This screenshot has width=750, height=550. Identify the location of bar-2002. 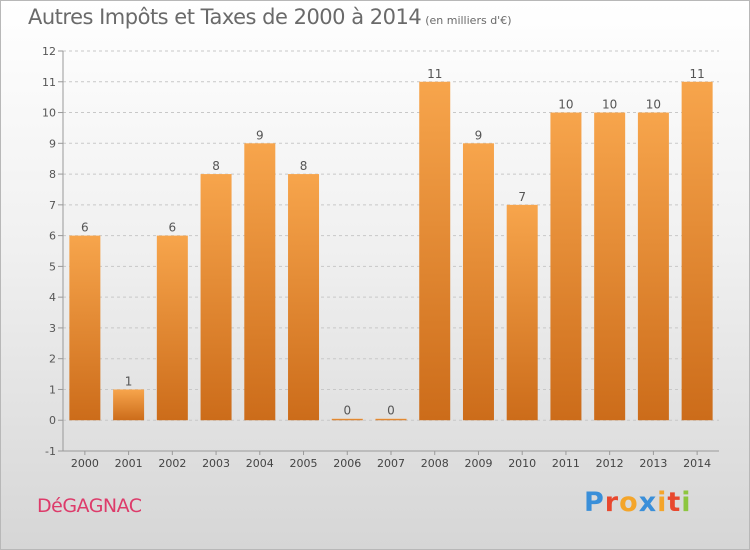
(172, 328).